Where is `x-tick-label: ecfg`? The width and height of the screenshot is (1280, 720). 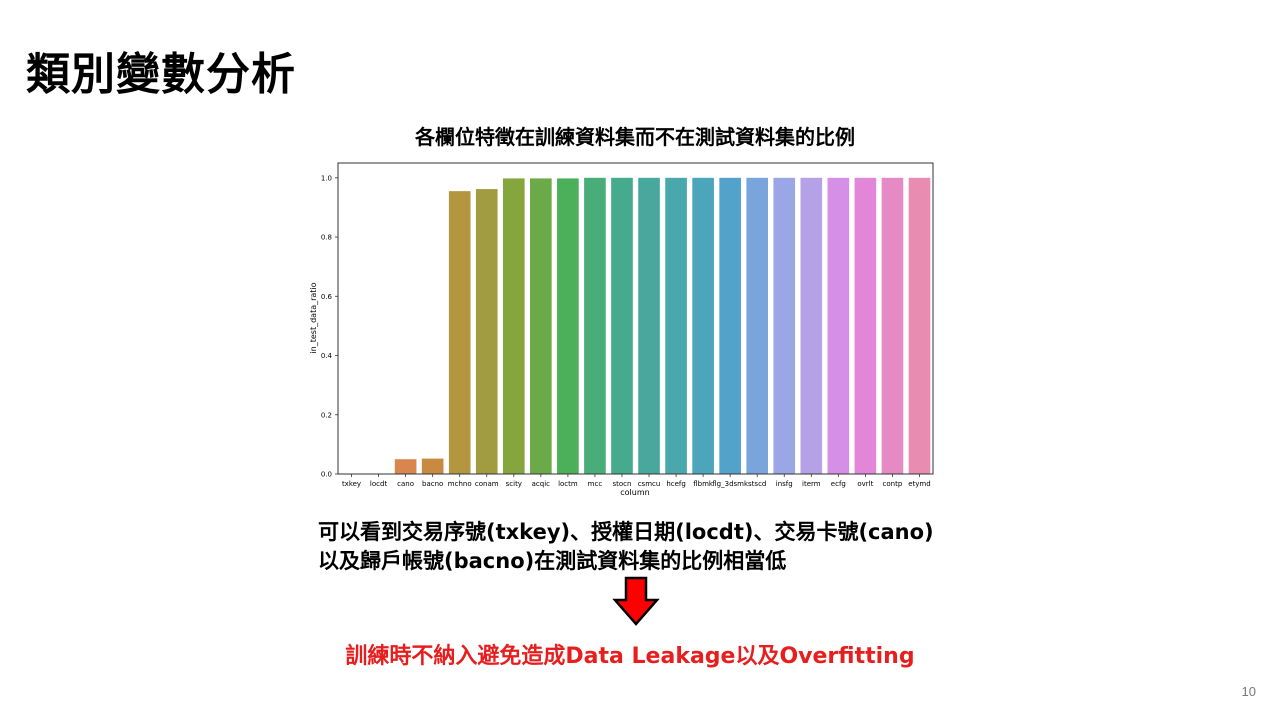 x-tick-label: ecfg is located at coordinates (838, 484).